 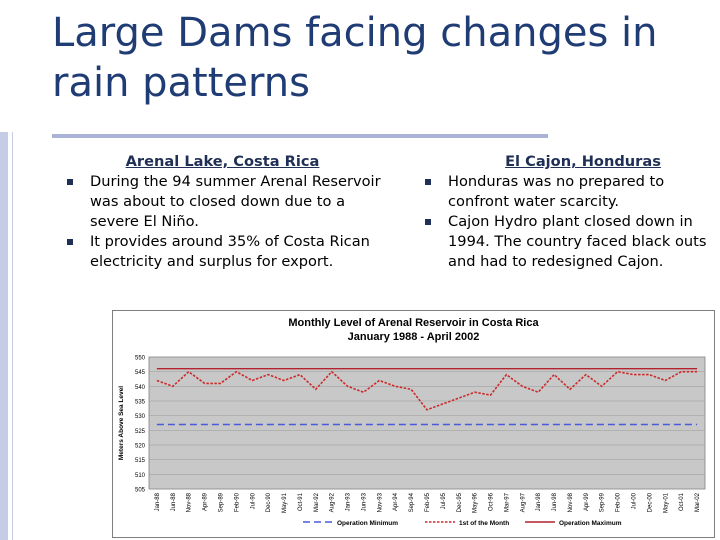 I want to click on x-tick-label: May-01, so click(x=666, y=502).